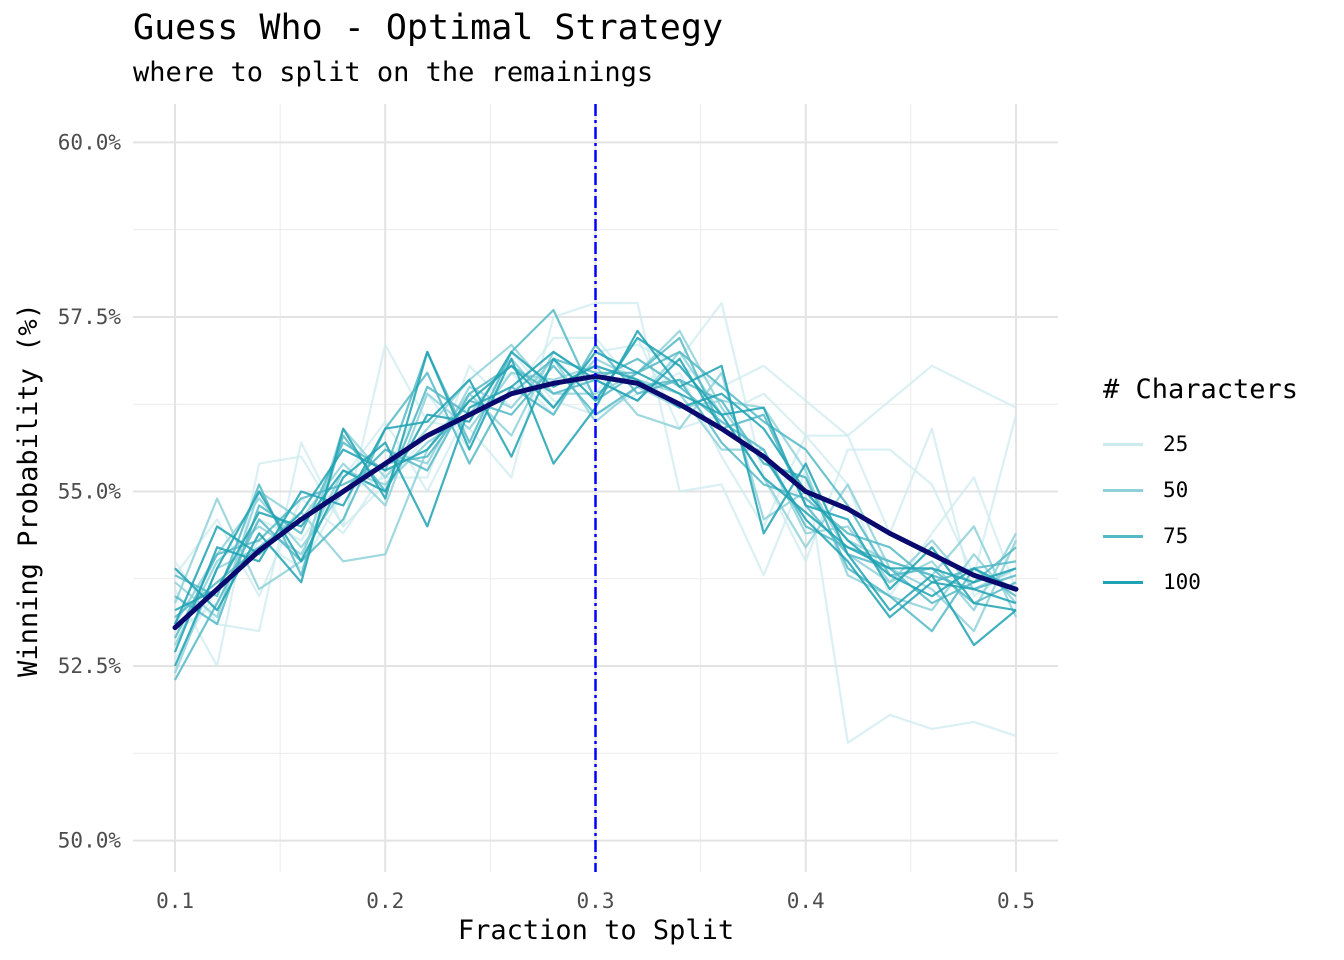 The height and width of the screenshot is (960, 1344). I want to click on legend-item-75: 75, so click(1200, 536).